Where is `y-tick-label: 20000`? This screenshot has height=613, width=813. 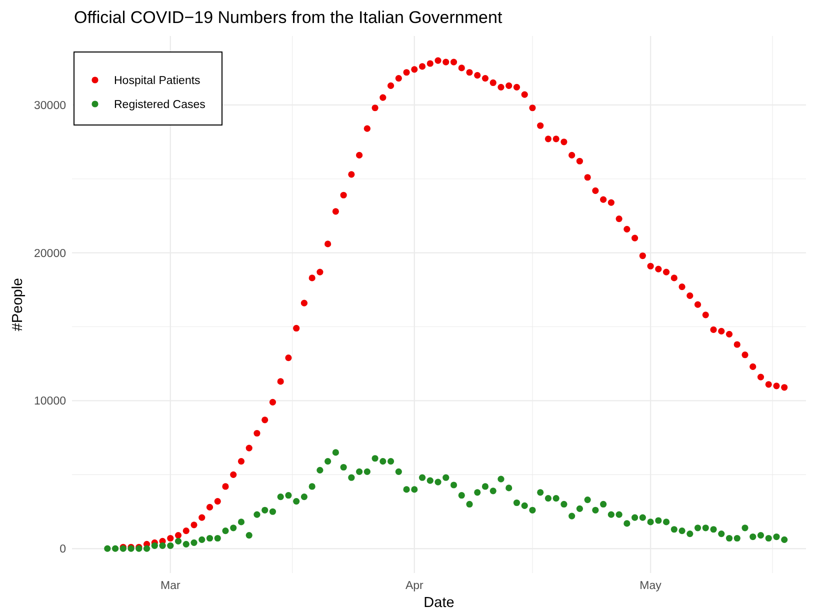 y-tick-label: 20000 is located at coordinates (50, 254).